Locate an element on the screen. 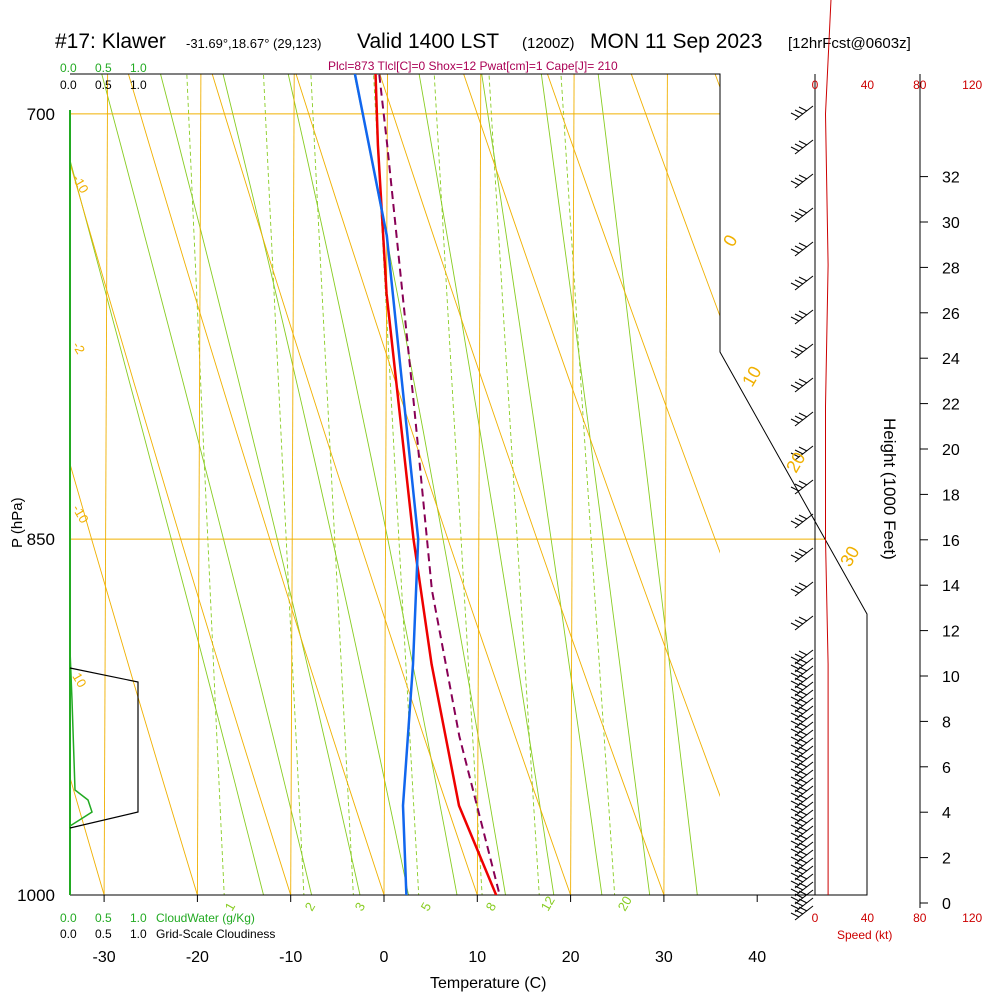 This screenshot has width=1000, height=1000. mixing-ratio-label: 12 is located at coordinates (548, 903).